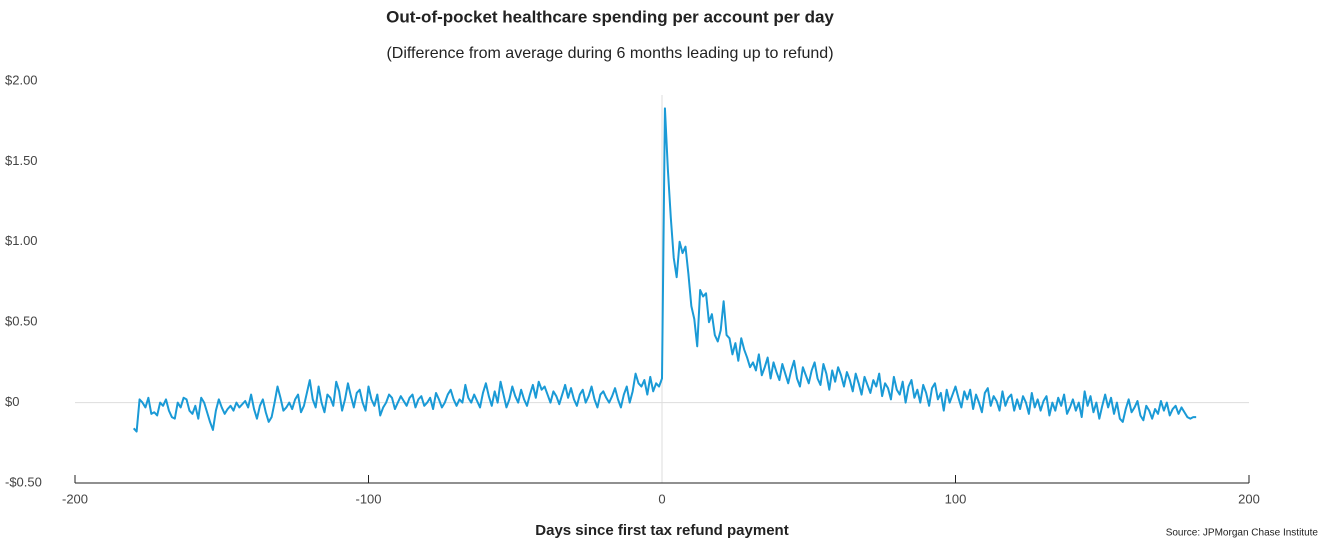 This screenshot has height=542, width=1322. What do you see at coordinates (1249, 498) in the screenshot?
I see `x-tick-label: 200` at bounding box center [1249, 498].